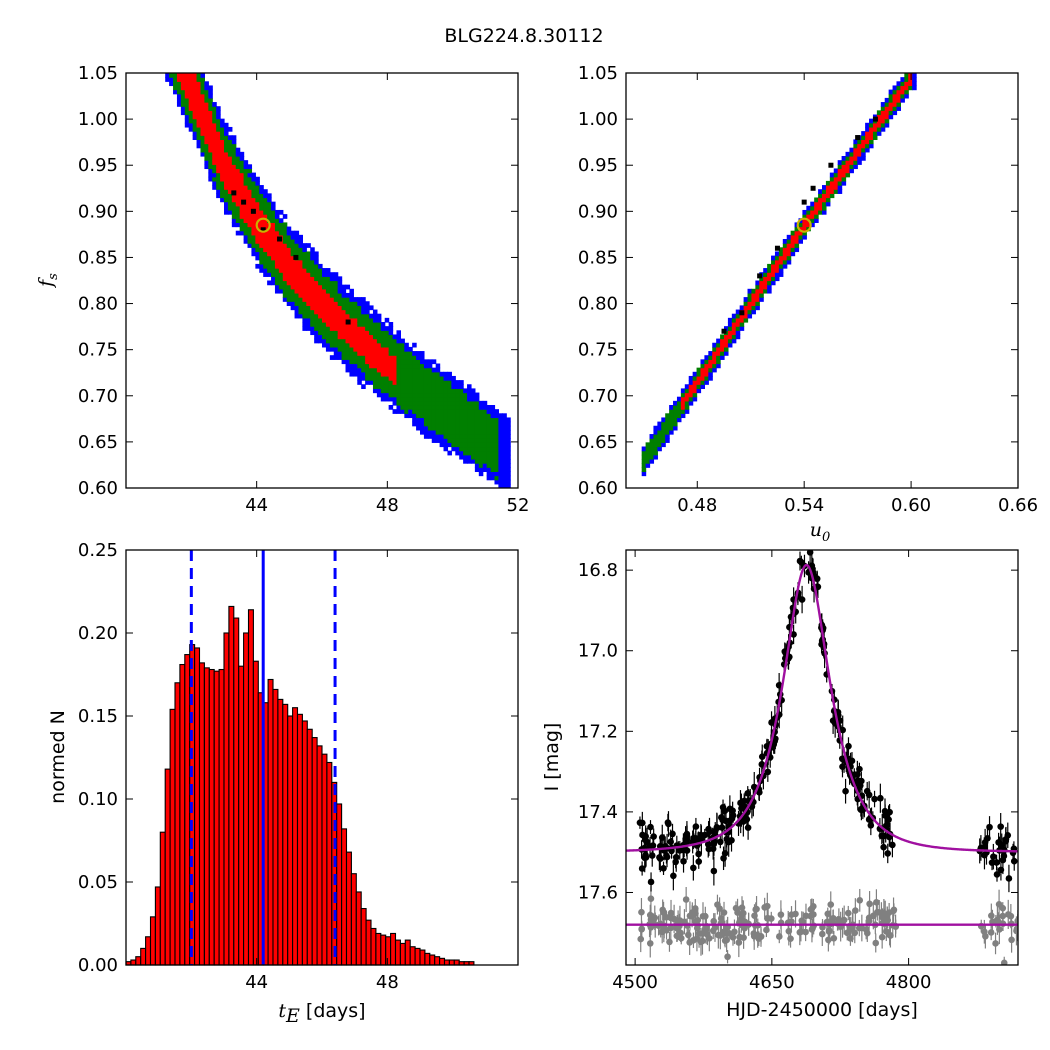 This screenshot has width=1050, height=1050. I want to click on tE-histogram-frame, so click(322, 757).